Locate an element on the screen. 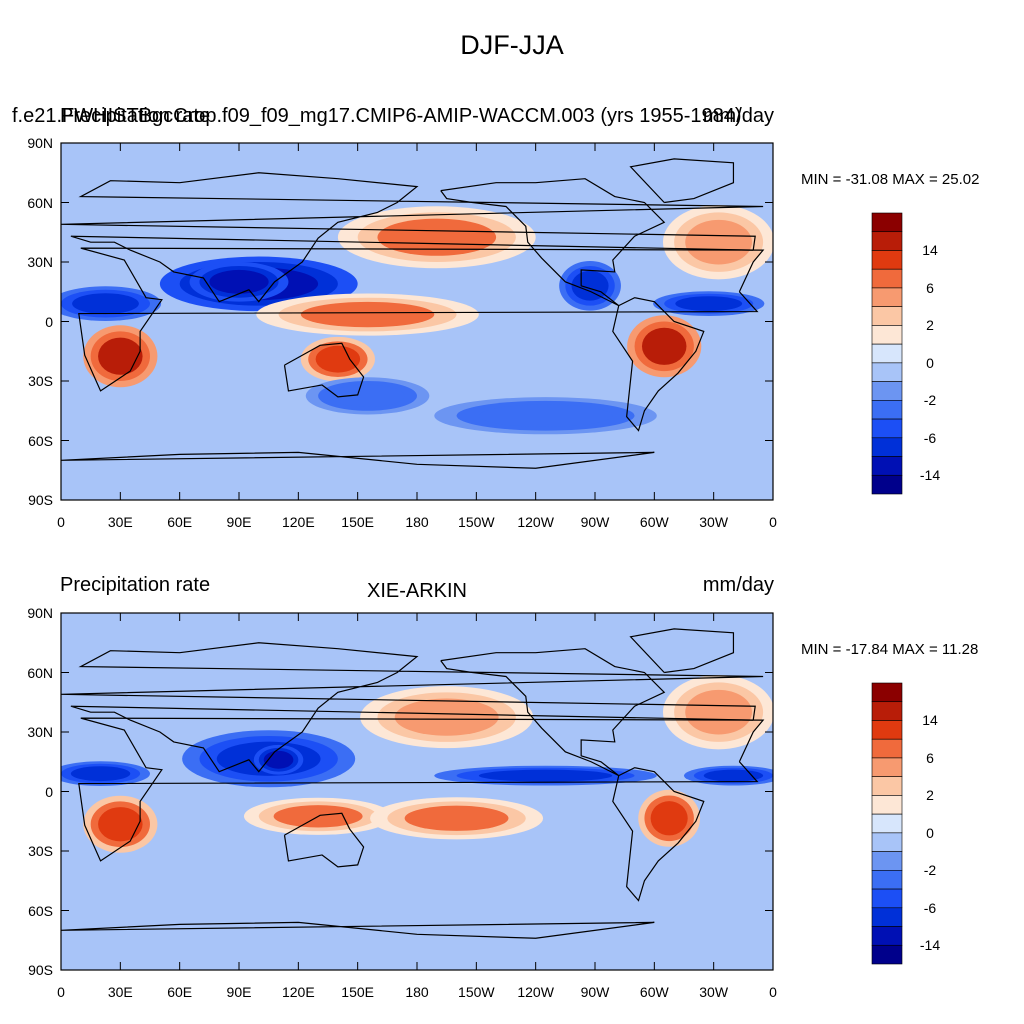 This screenshot has width=1024, height=1024. colorbar-label: -2 is located at coordinates (930, 400).